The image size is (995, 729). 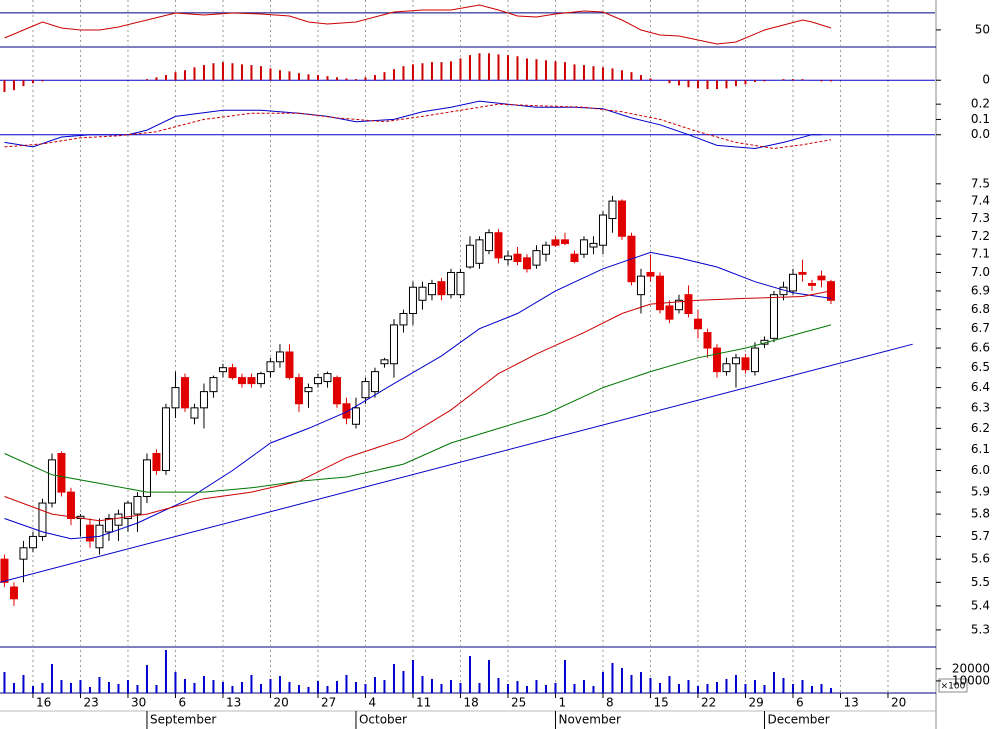 What do you see at coordinates (980, 559) in the screenshot?
I see `y-tick-label: 5.6` at bounding box center [980, 559].